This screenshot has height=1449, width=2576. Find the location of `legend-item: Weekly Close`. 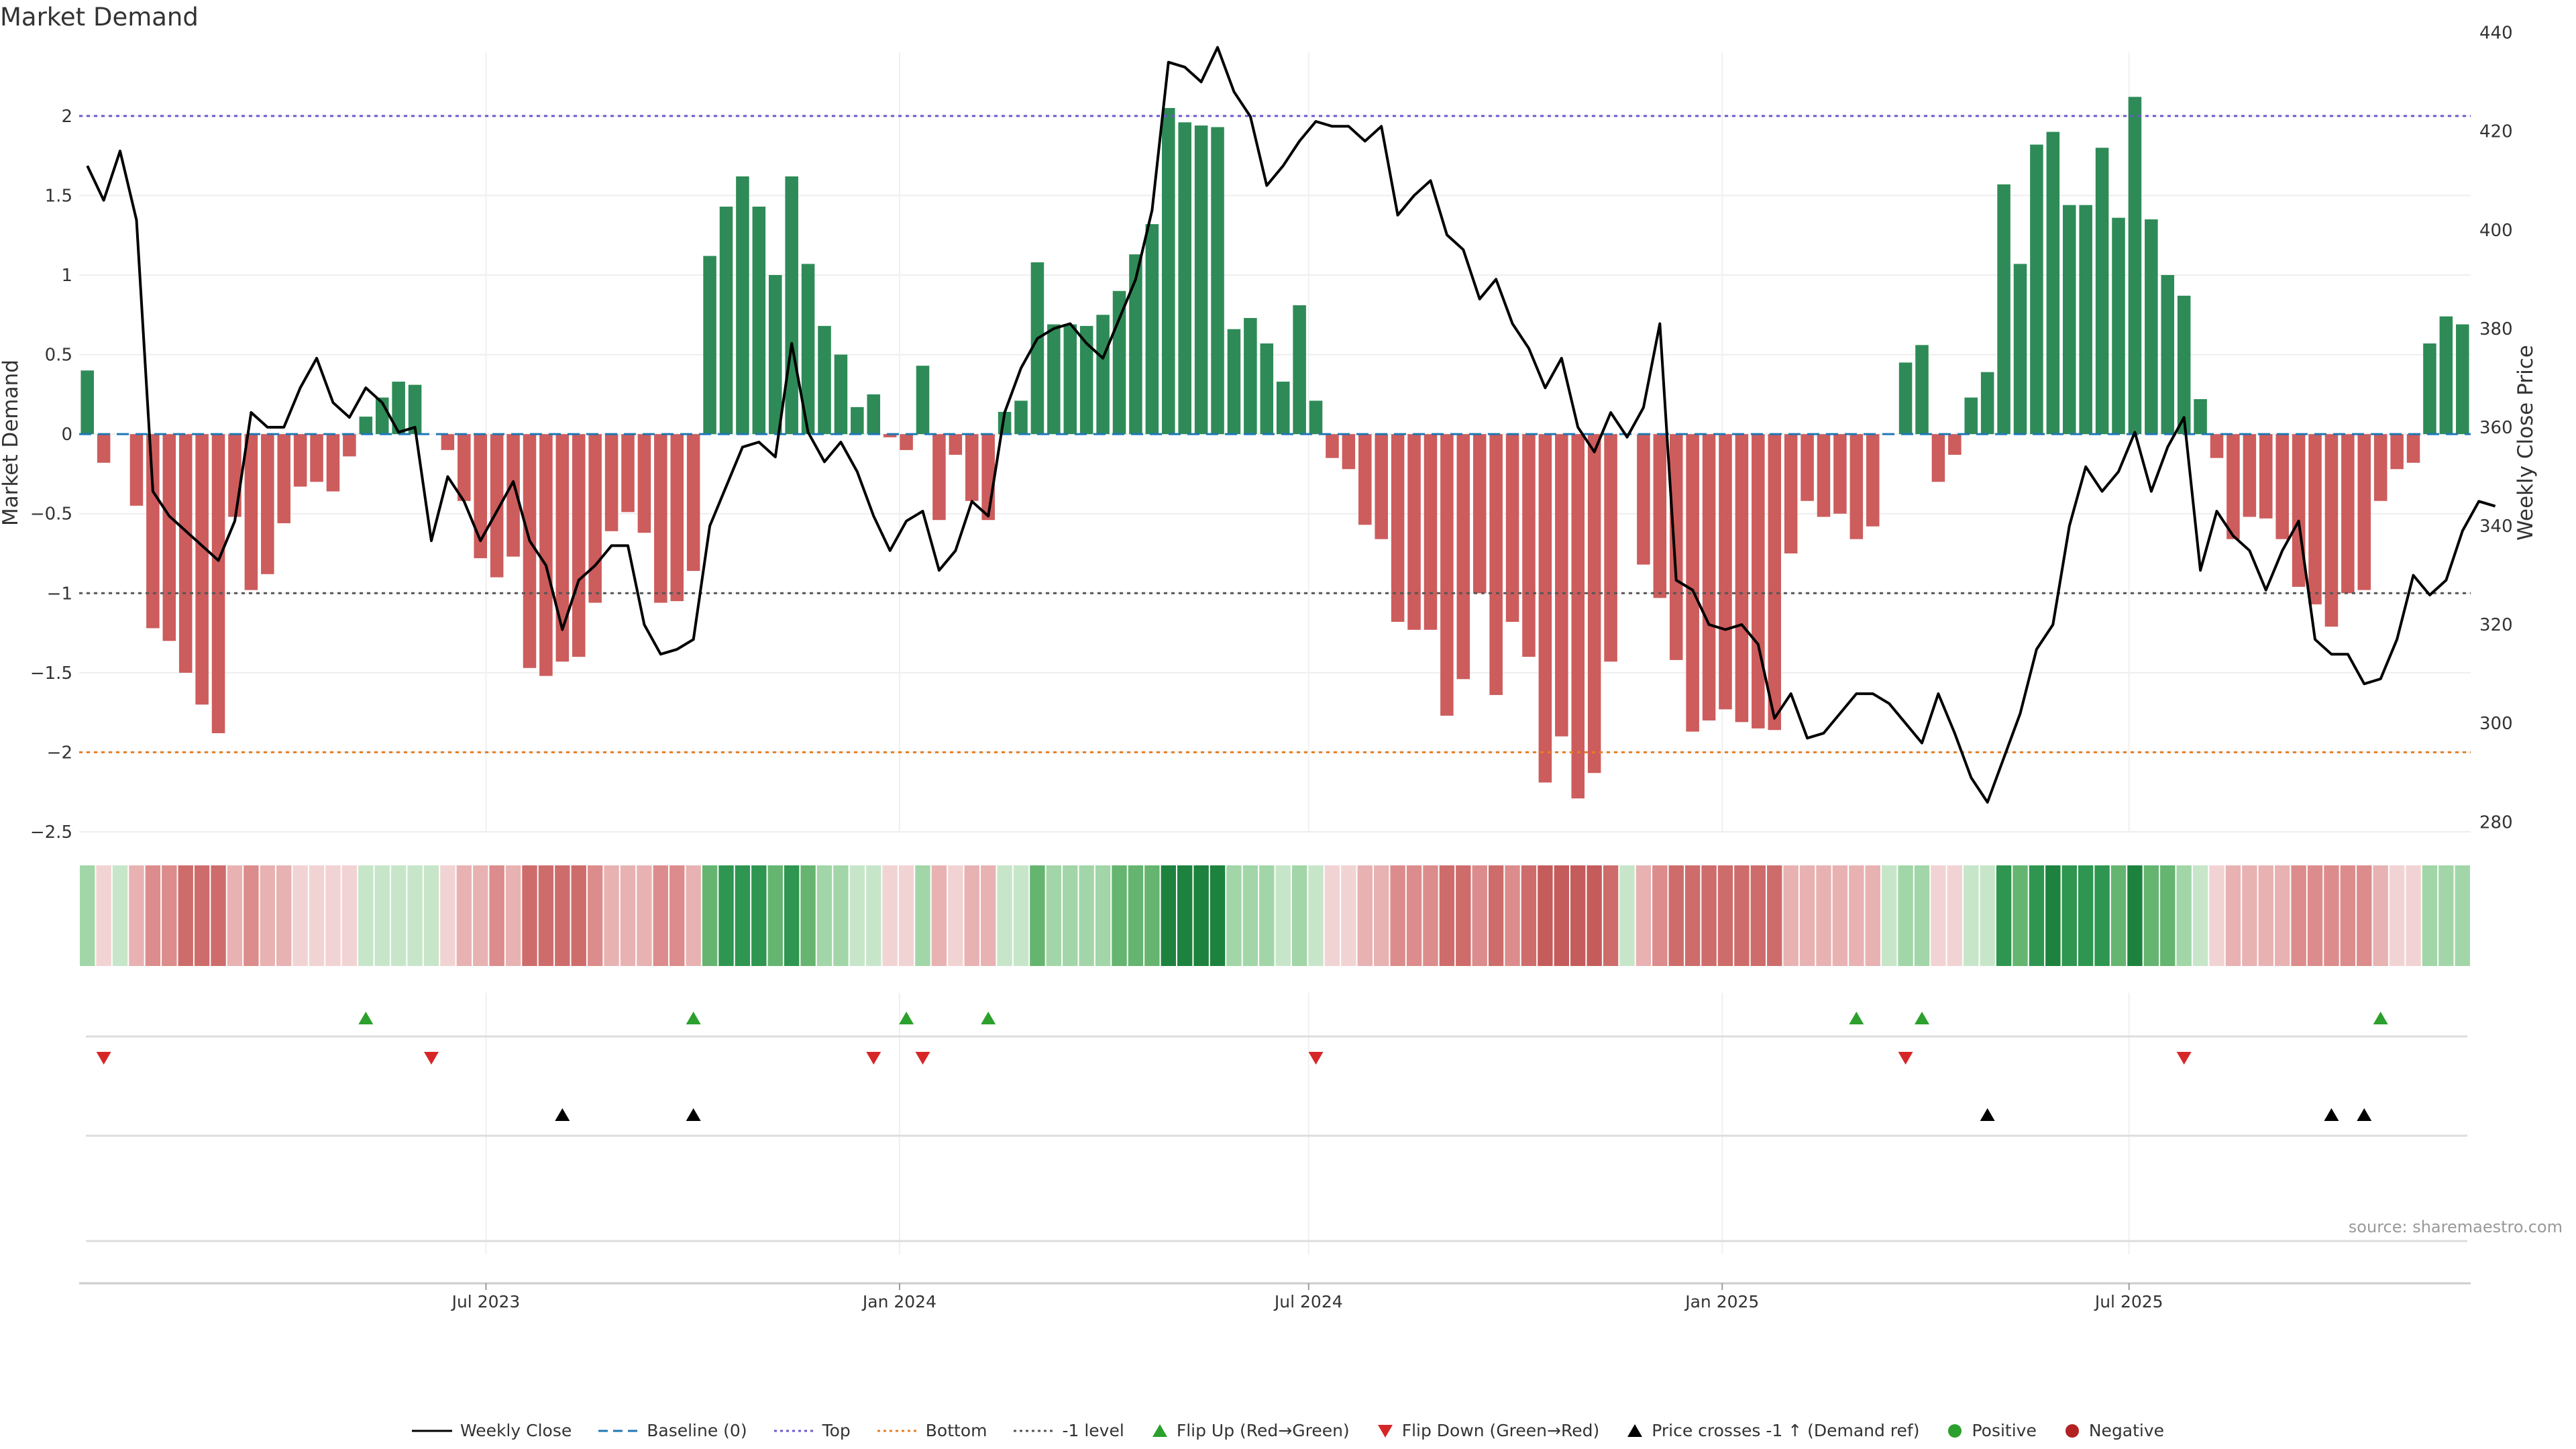

legend-item: Weekly Close is located at coordinates (491, 1430).